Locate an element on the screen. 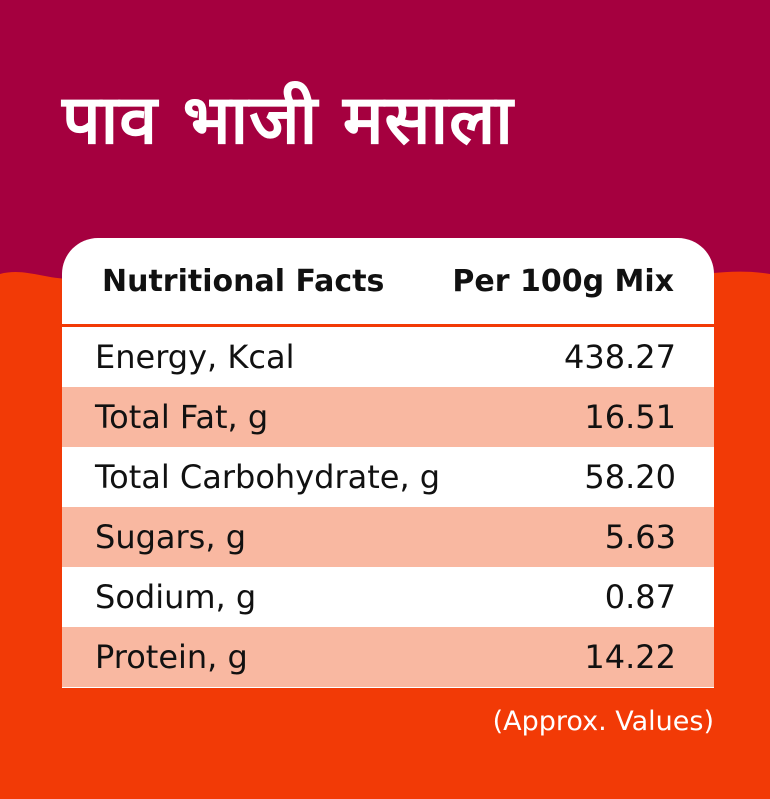 This screenshot has height=799, width=770. header-per-100g: Per 100g Mix is located at coordinates (563, 281).